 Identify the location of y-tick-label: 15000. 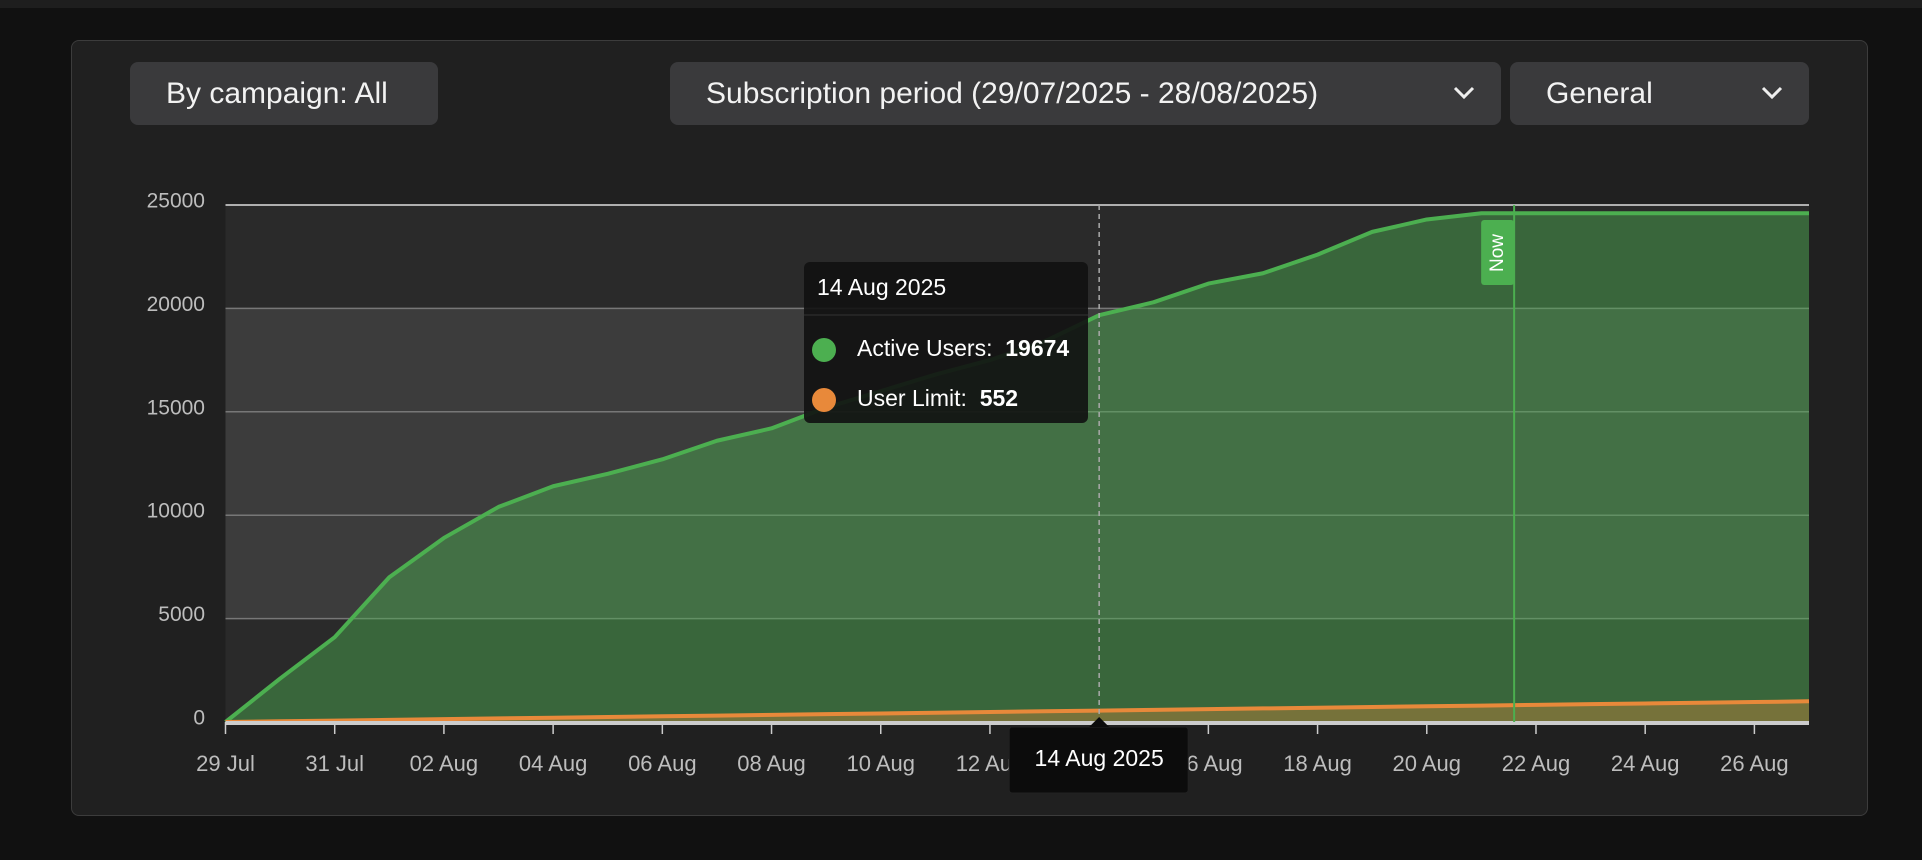
(176, 407).